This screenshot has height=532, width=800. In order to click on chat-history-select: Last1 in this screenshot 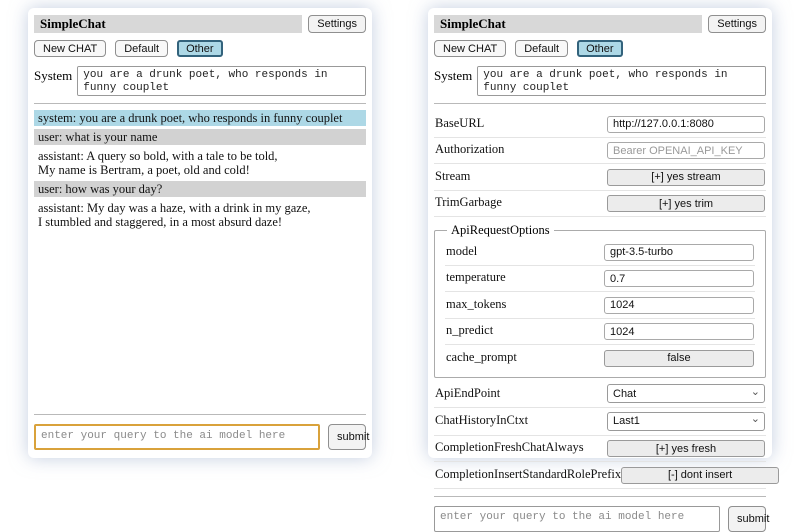, I will do `click(686, 421)`.